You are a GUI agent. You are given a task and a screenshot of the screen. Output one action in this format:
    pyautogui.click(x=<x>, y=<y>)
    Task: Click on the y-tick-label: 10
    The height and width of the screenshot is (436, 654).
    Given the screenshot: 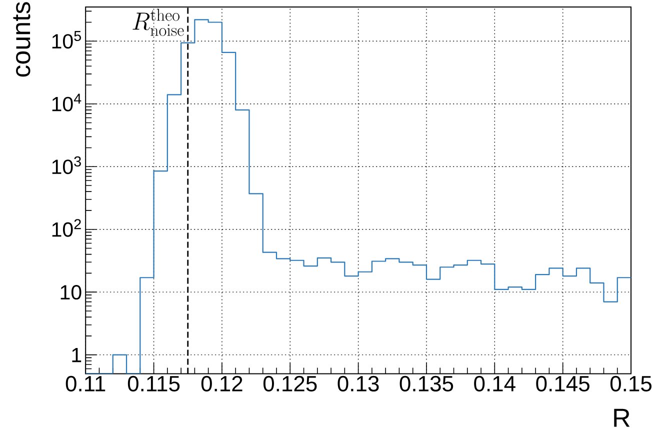 What is the action you would take?
    pyautogui.click(x=71, y=292)
    